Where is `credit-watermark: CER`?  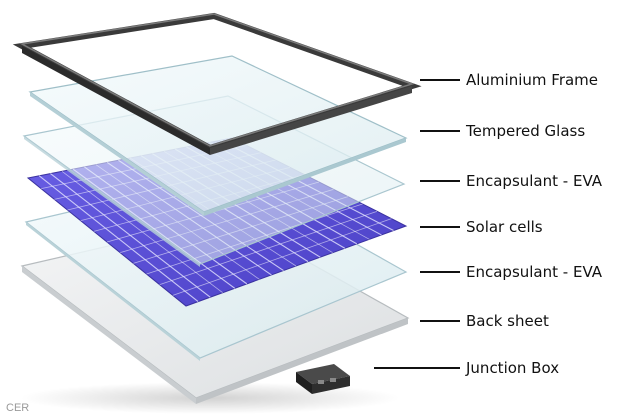
credit-watermark: CER is located at coordinates (18, 408).